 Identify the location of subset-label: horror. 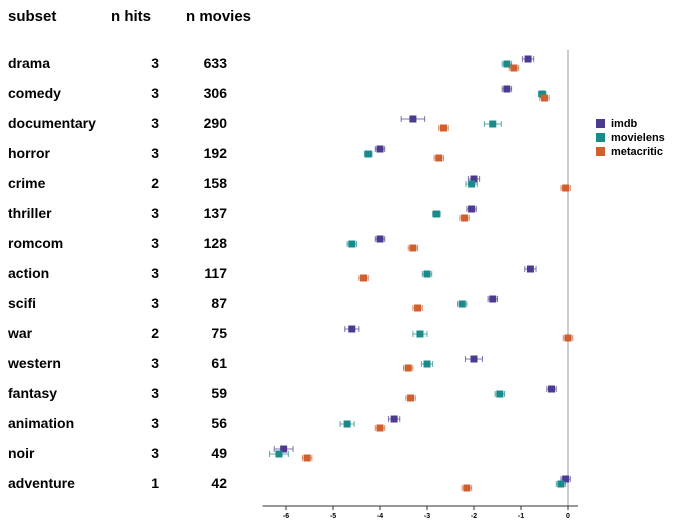
(29, 153).